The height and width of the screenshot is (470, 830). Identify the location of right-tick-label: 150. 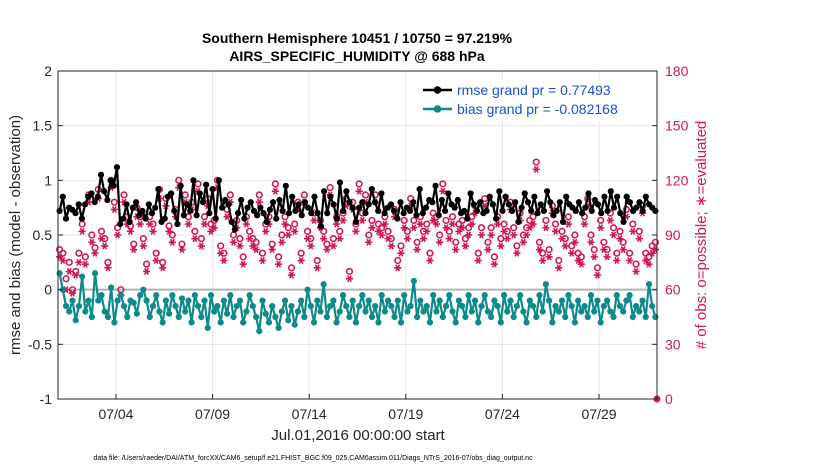
(677, 126).